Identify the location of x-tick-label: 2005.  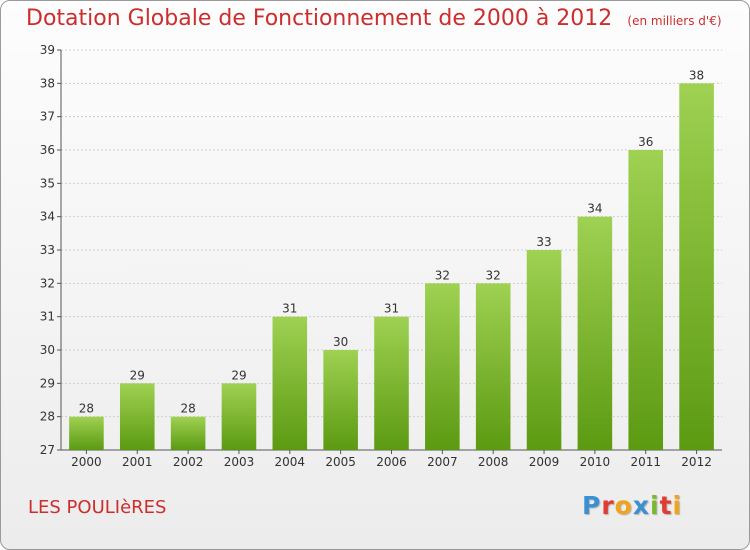
(340, 462).